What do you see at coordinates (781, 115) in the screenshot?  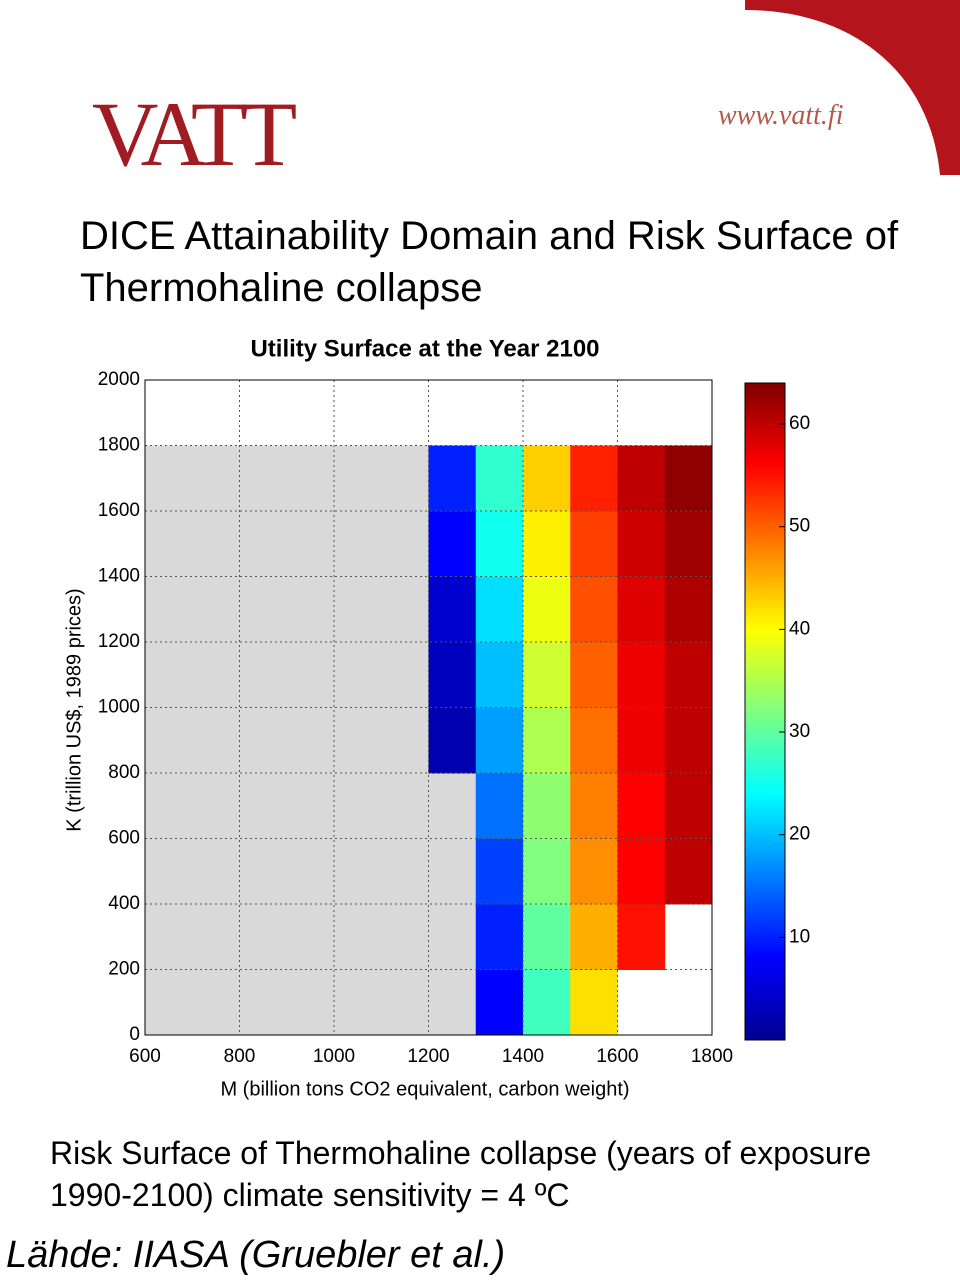 I see `url: www.vatt.fi` at bounding box center [781, 115].